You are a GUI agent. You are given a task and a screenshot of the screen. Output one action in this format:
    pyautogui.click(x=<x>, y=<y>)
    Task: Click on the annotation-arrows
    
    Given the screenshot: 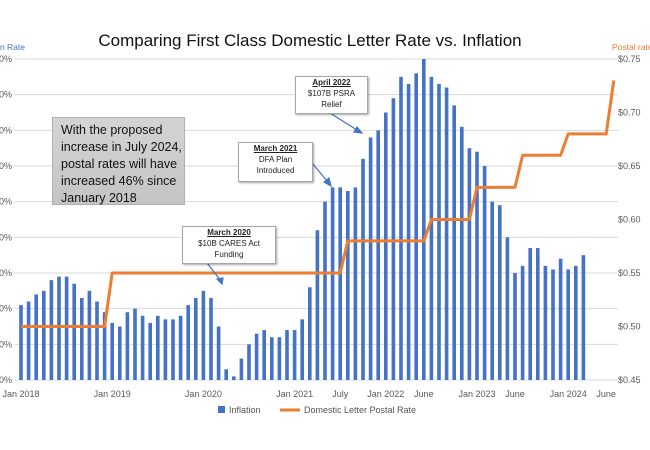 What is the action you would take?
    pyautogui.click(x=285, y=199)
    